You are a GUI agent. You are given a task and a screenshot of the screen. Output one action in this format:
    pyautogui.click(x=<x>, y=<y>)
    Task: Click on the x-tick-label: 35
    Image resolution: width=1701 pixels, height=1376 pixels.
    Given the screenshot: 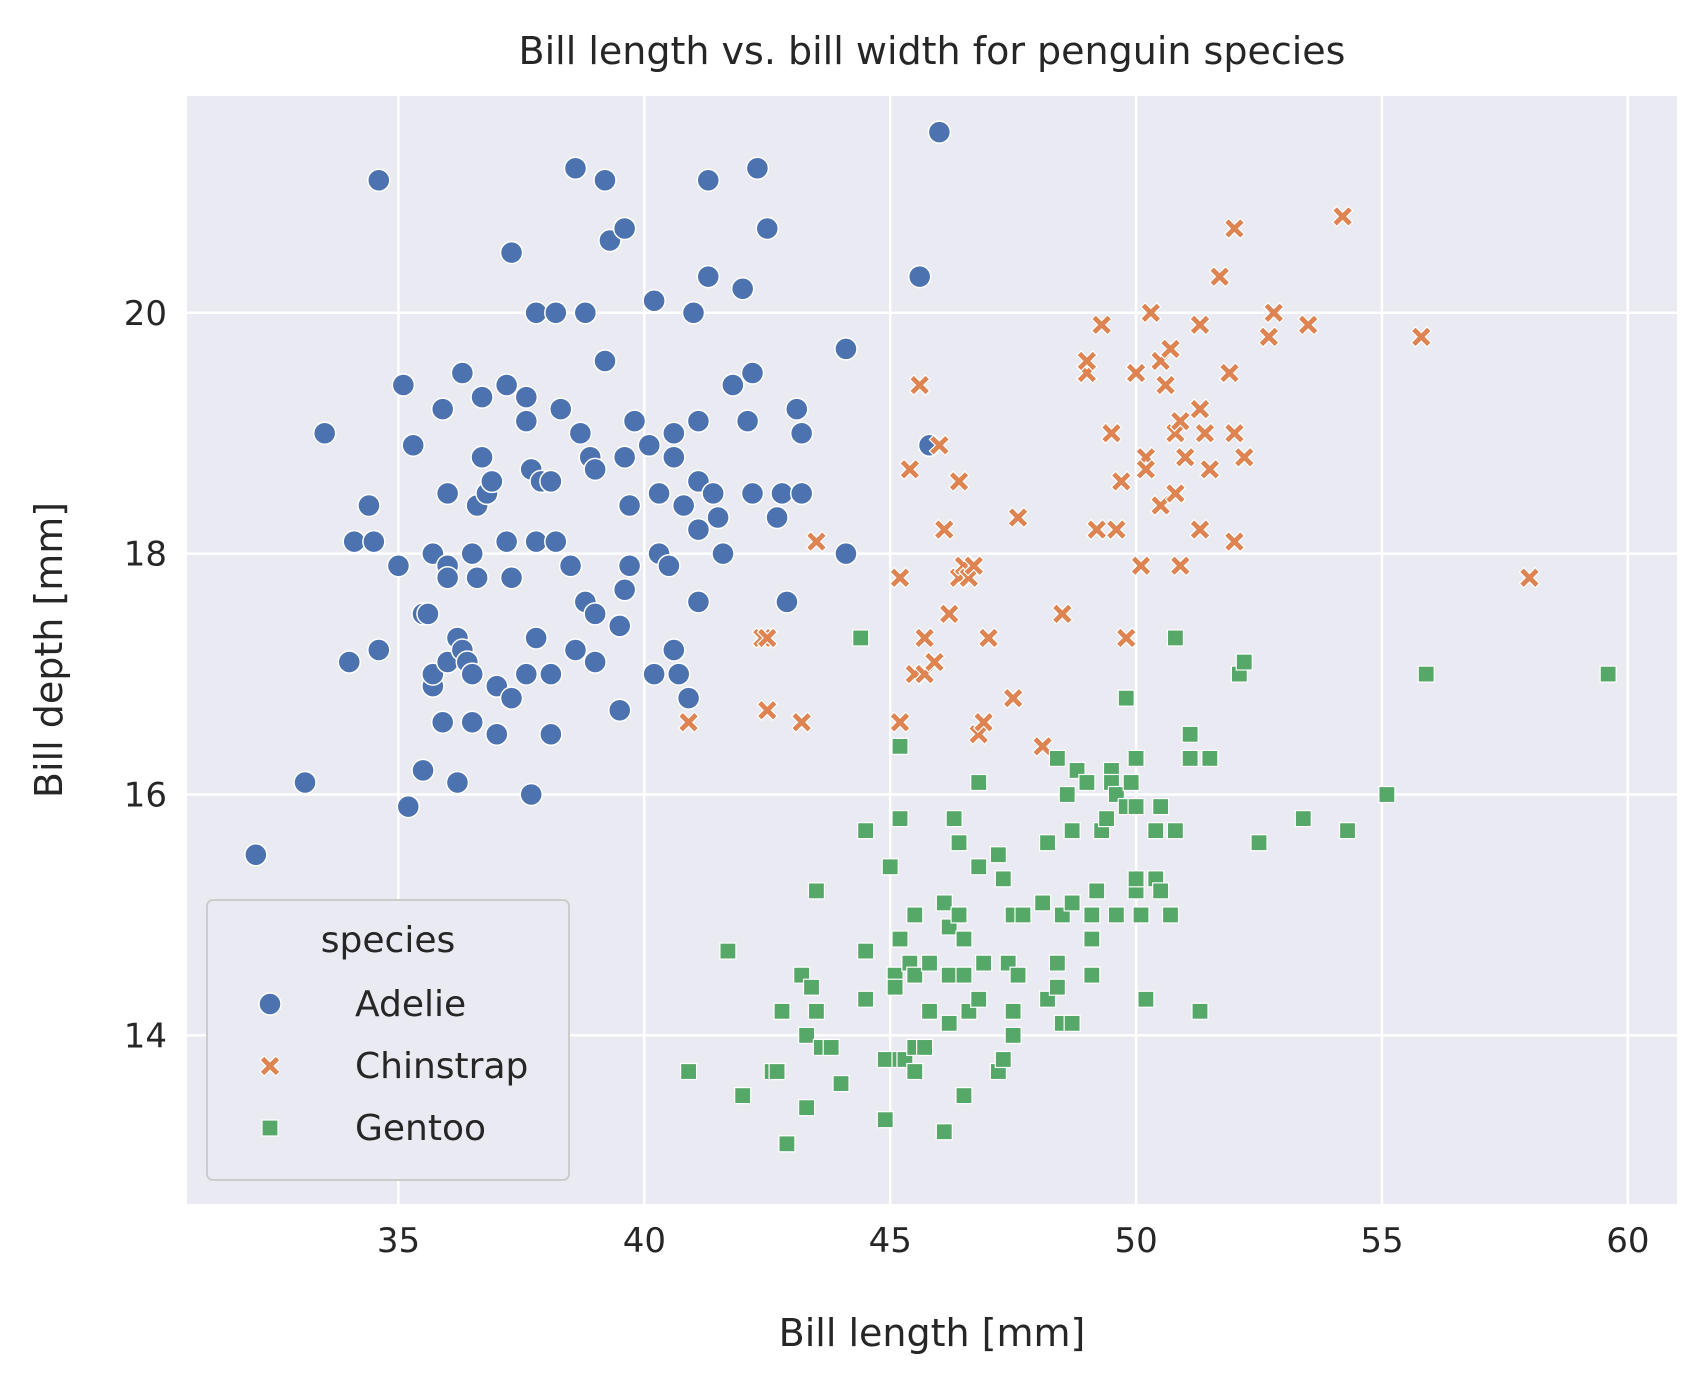 What is the action you would take?
    pyautogui.click(x=398, y=1241)
    